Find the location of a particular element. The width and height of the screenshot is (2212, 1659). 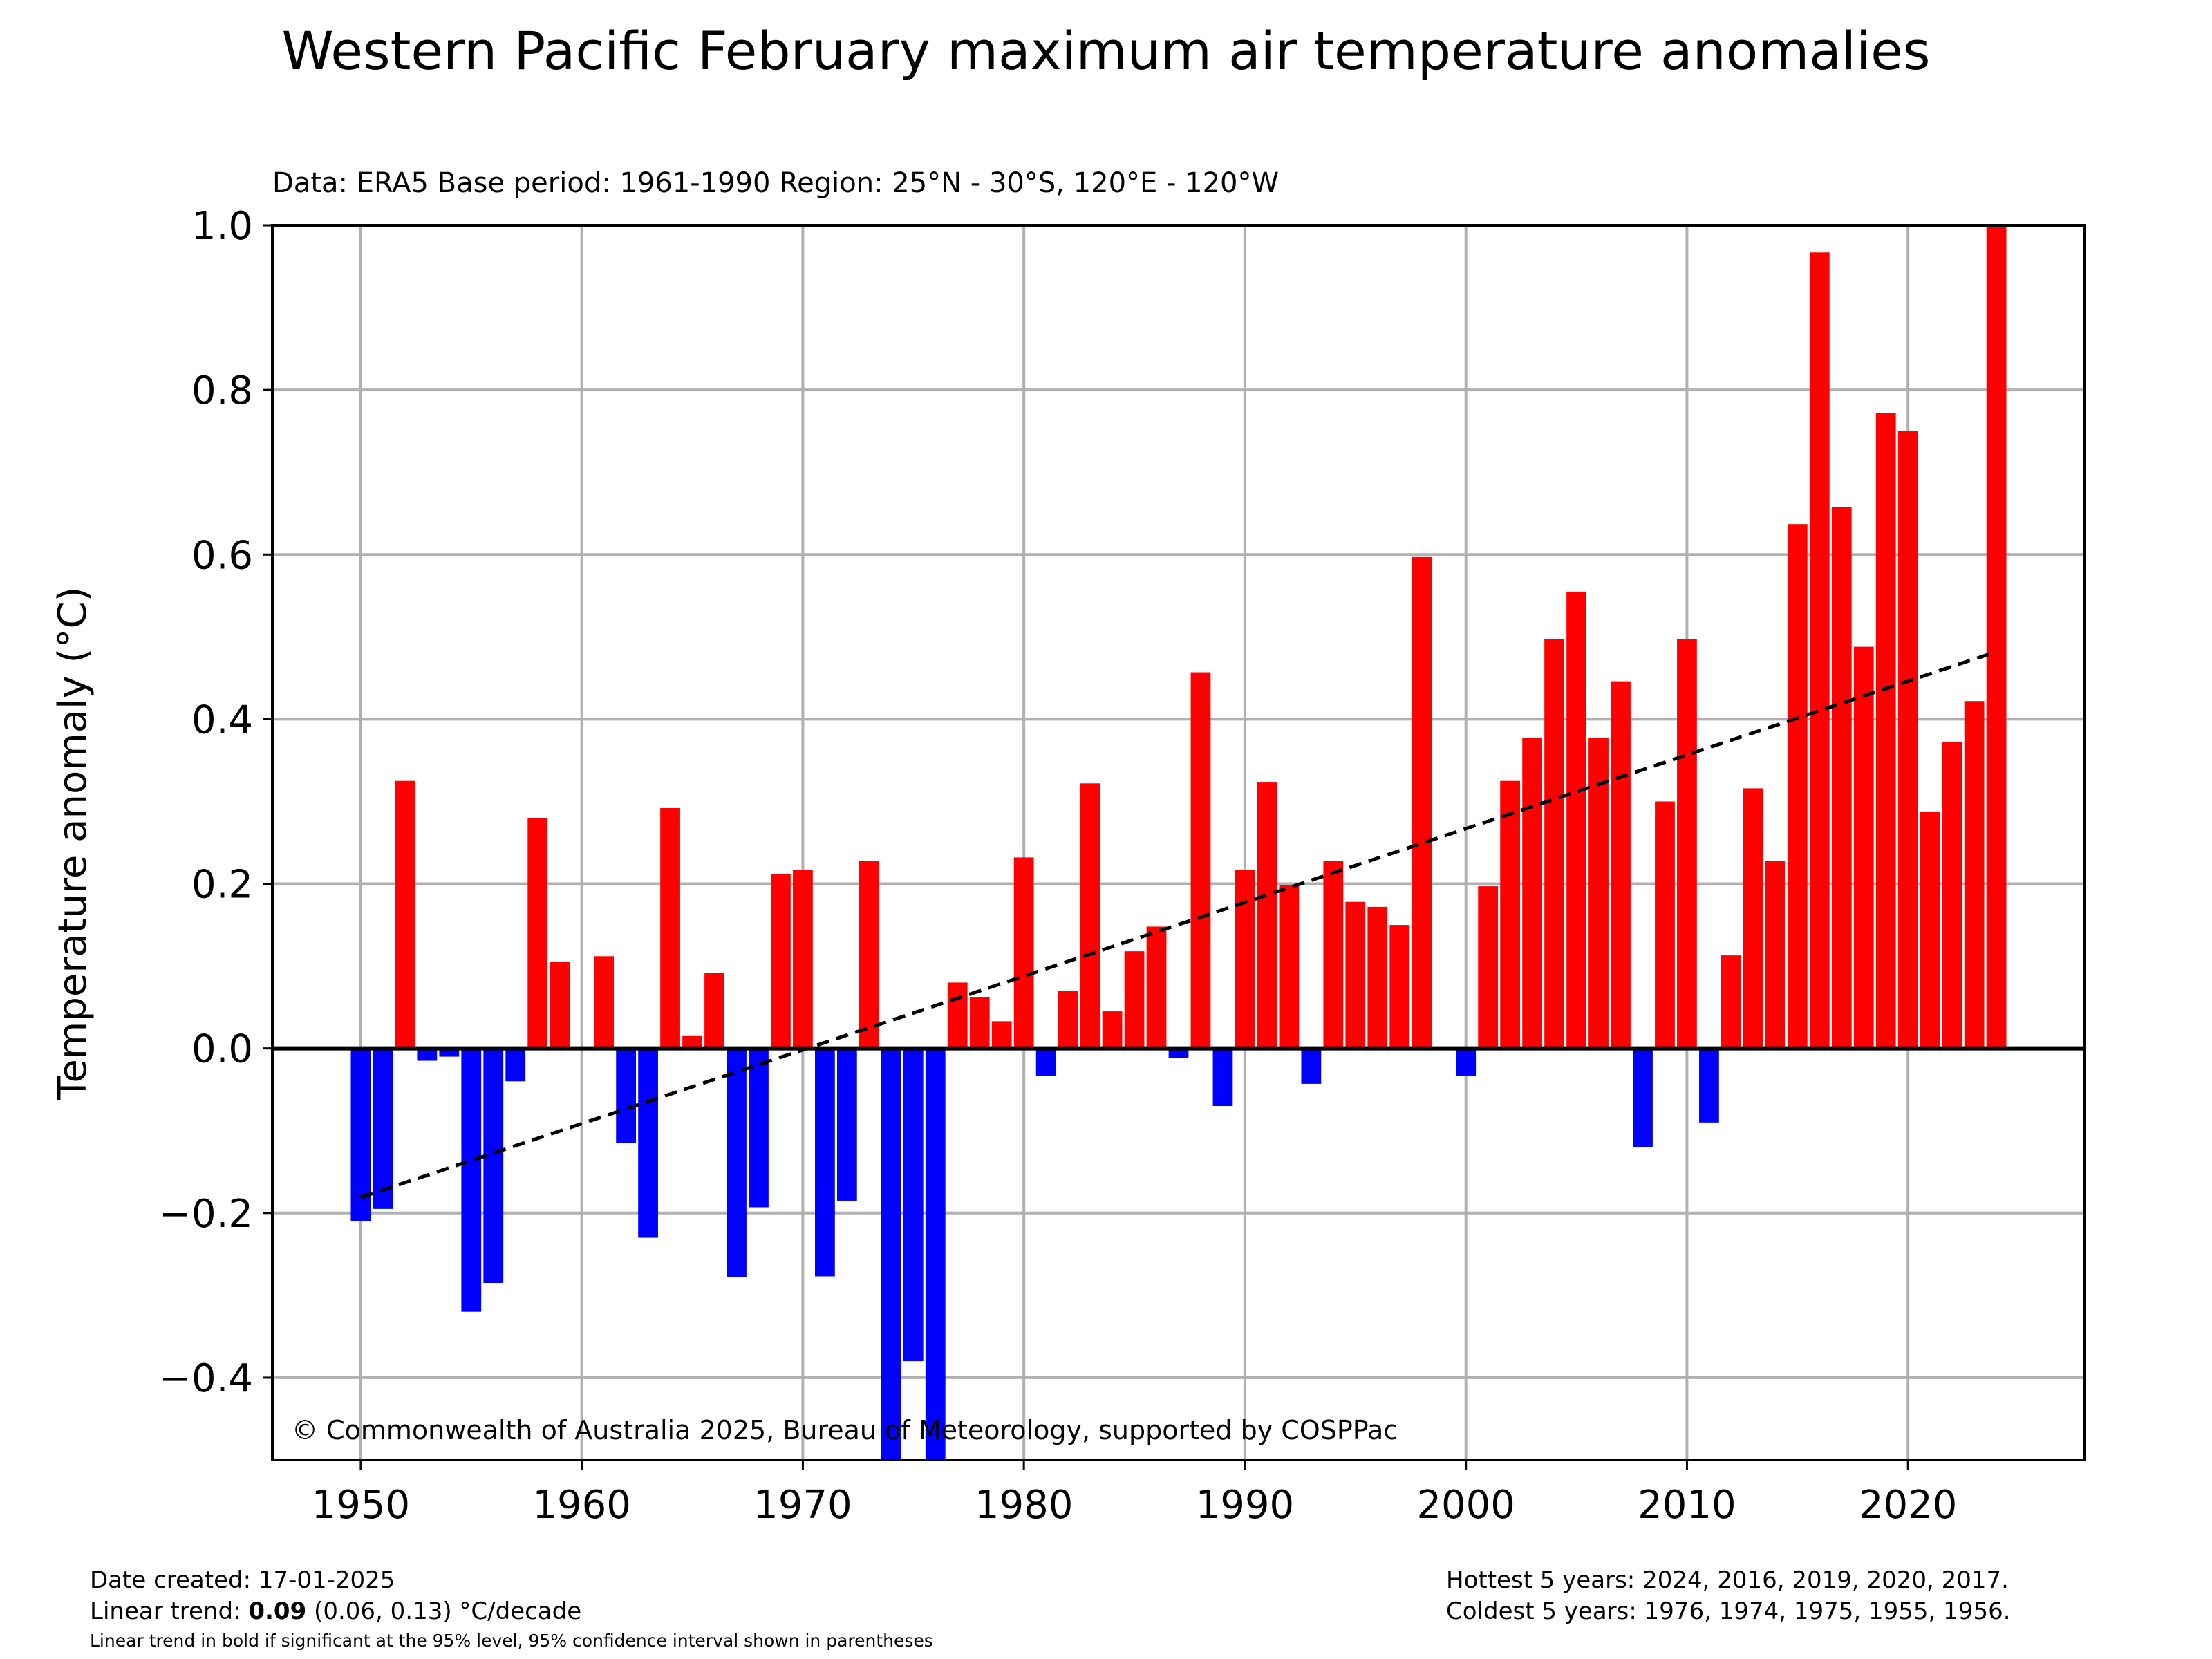

bar-1955 is located at coordinates (472, 1180).